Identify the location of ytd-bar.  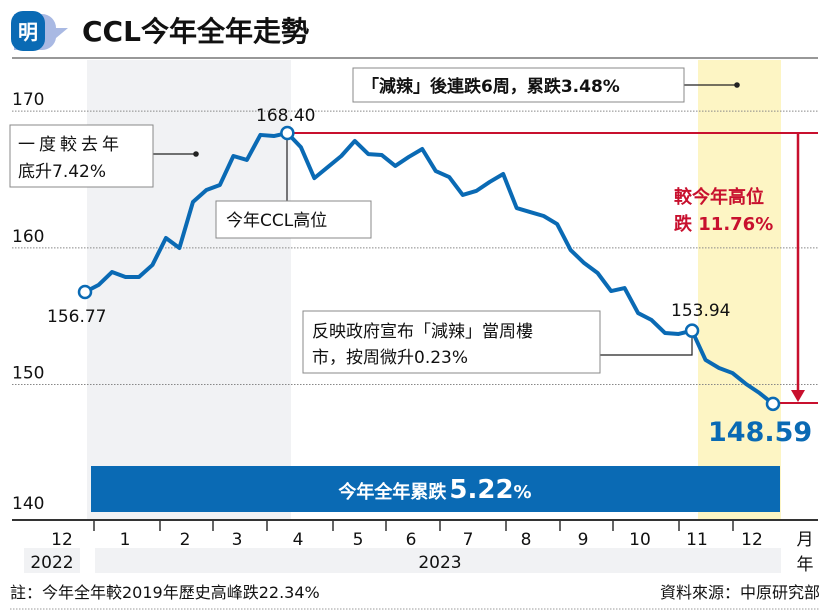
(435, 489).